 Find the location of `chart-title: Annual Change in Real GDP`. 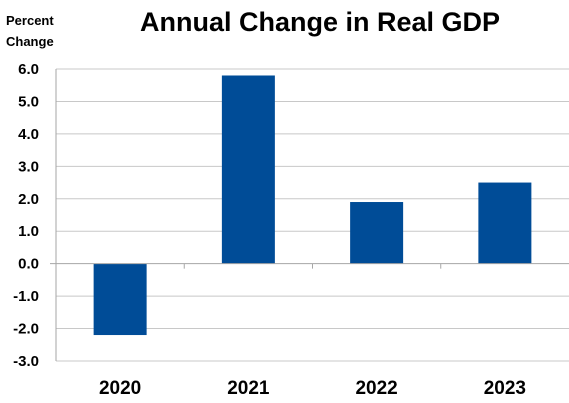

chart-title: Annual Change in Real GDP is located at coordinates (320, 22).